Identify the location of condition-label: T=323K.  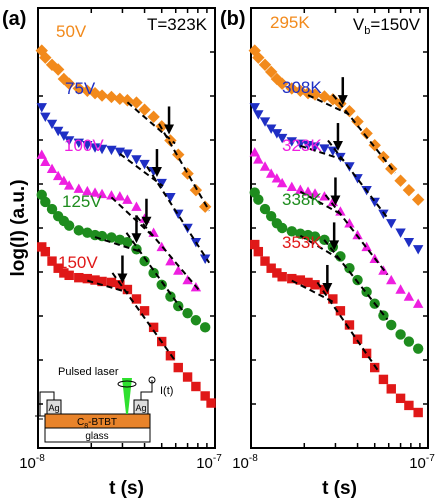
(177, 24).